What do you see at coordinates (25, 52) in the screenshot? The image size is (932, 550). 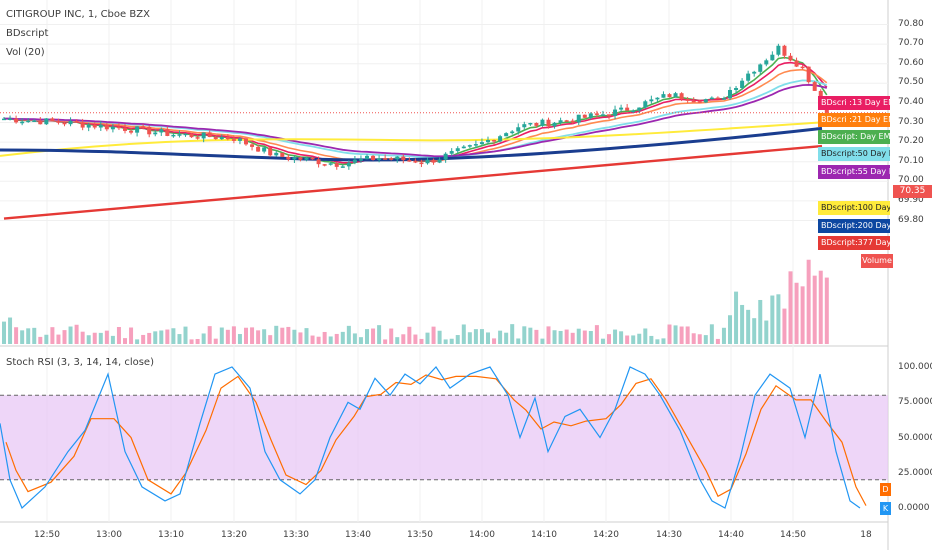 I see `indicator-volume-label: Vol (20)` at bounding box center [25, 52].